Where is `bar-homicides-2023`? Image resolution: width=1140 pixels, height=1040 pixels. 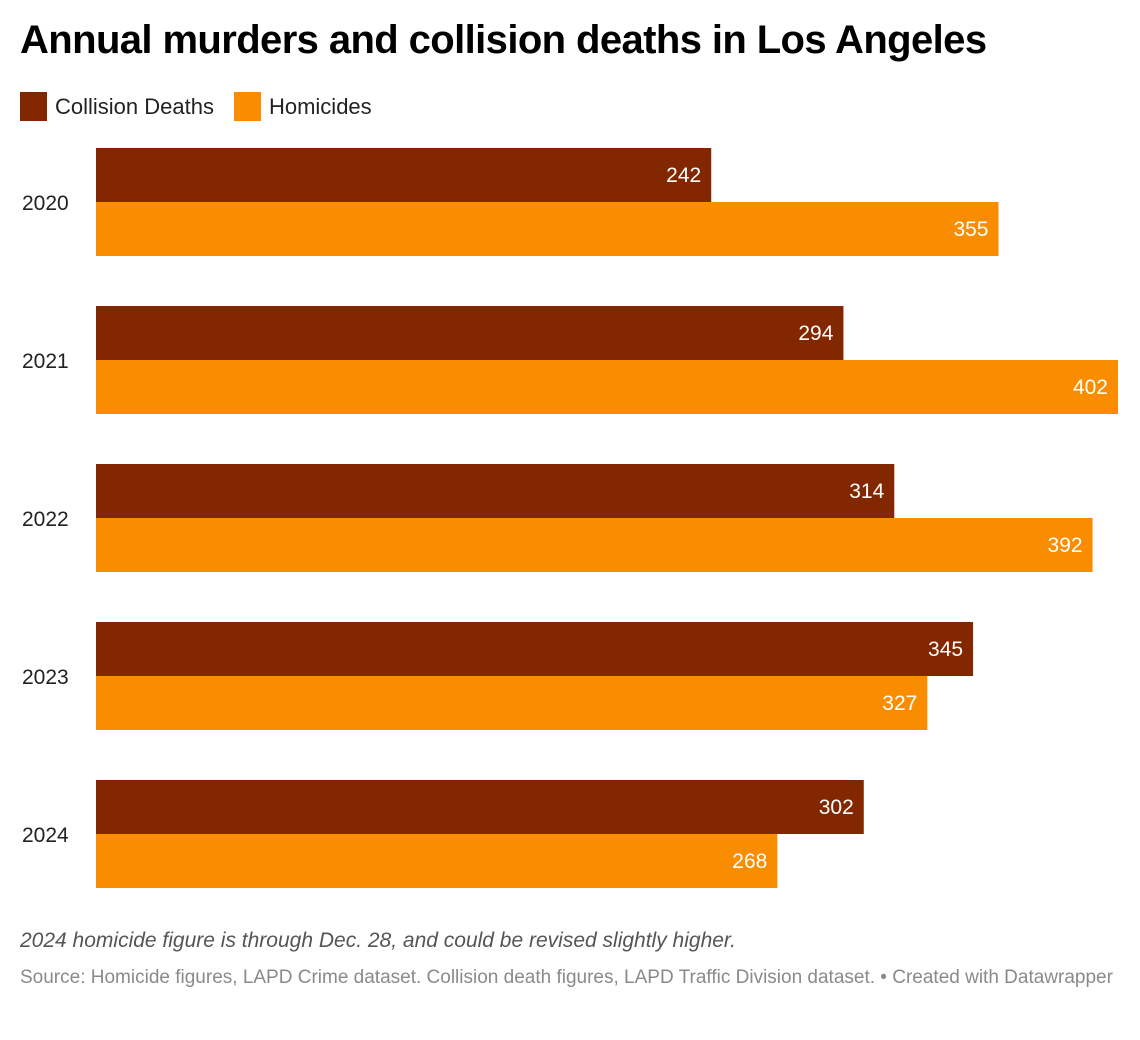
bar-homicides-2023 is located at coordinates (512, 703).